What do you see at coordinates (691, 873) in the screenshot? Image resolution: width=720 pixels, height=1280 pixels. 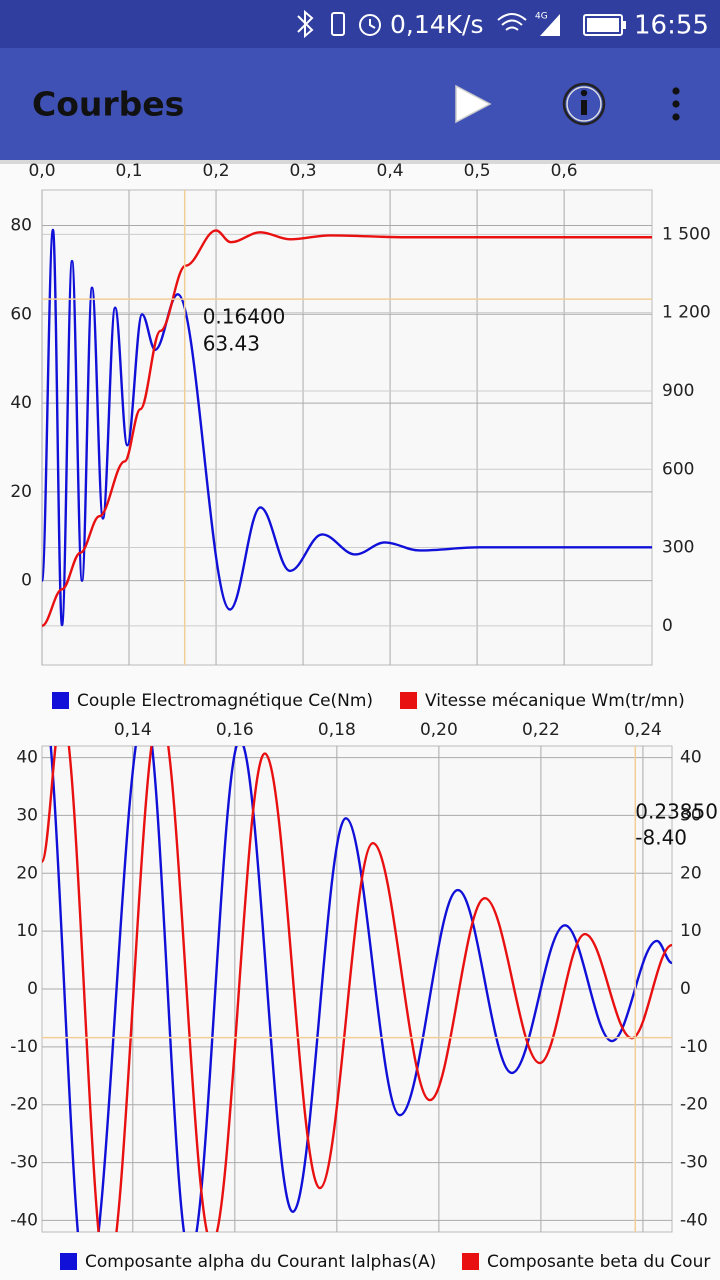 I see `y2-tick-label: 20` at bounding box center [691, 873].